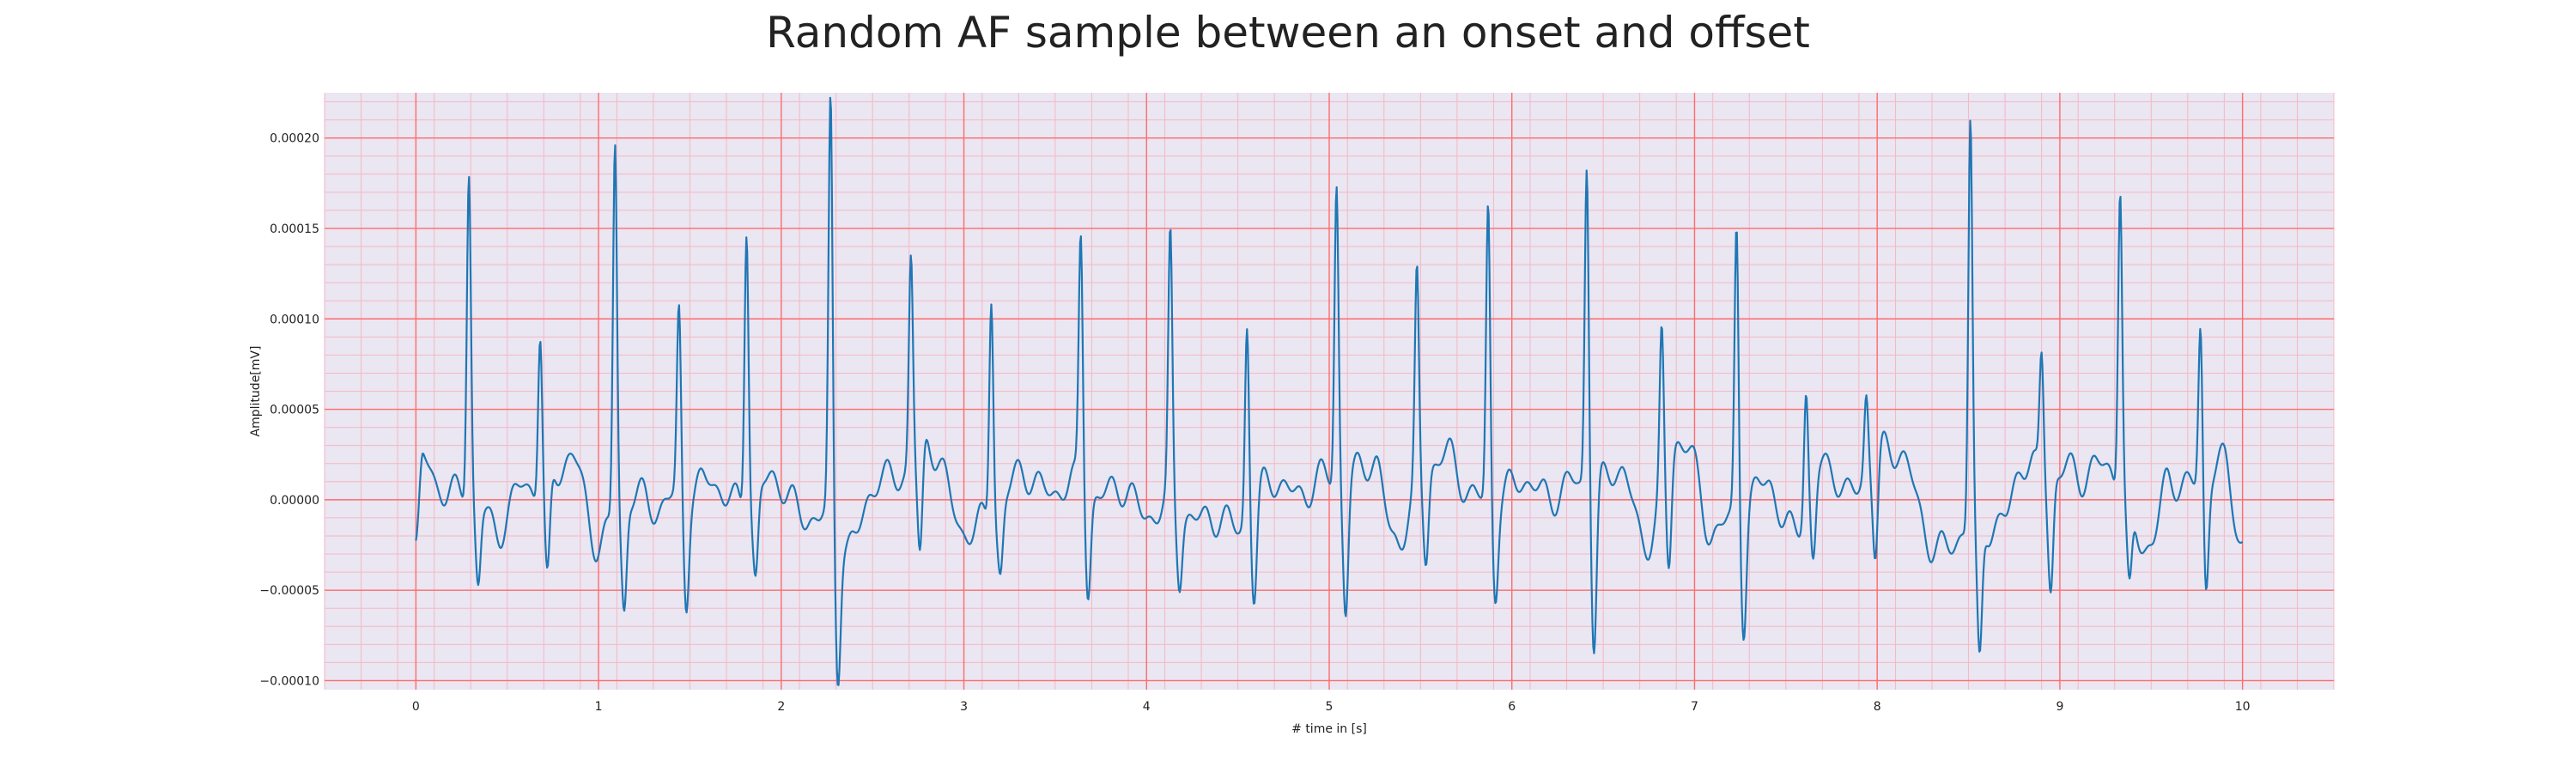 This screenshot has height=773, width=2576. I want to click on y-axis-label: Amplitude[mV], so click(256, 391).